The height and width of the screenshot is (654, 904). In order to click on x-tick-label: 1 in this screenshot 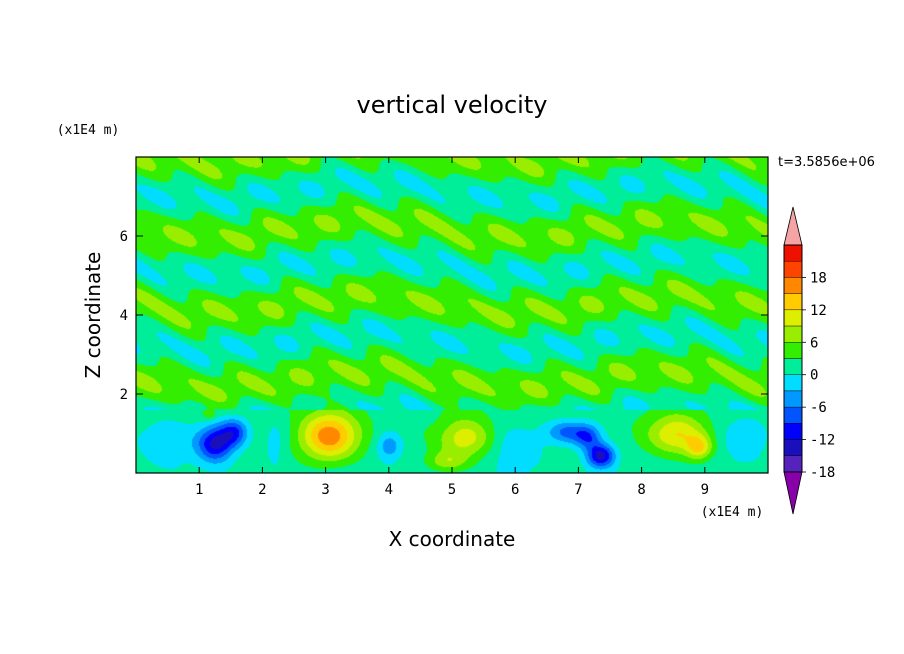, I will do `click(199, 490)`.